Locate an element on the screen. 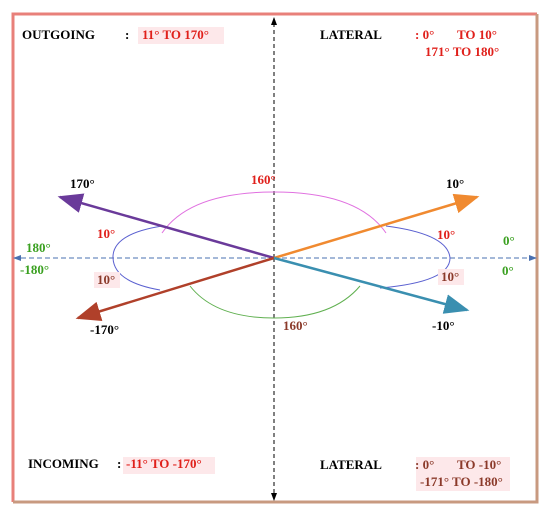  upper-arc is located at coordinates (274, 212).